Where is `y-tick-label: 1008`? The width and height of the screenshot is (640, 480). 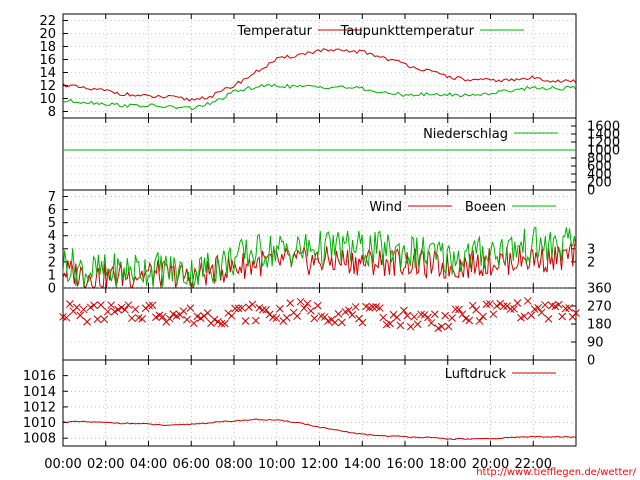 y-tick-label: 1008 is located at coordinates (39, 439).